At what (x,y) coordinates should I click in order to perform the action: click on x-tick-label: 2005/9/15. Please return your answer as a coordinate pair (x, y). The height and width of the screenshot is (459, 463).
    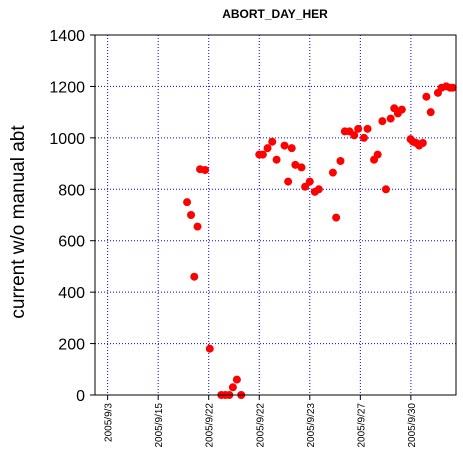
    Looking at the image, I should click on (159, 425).